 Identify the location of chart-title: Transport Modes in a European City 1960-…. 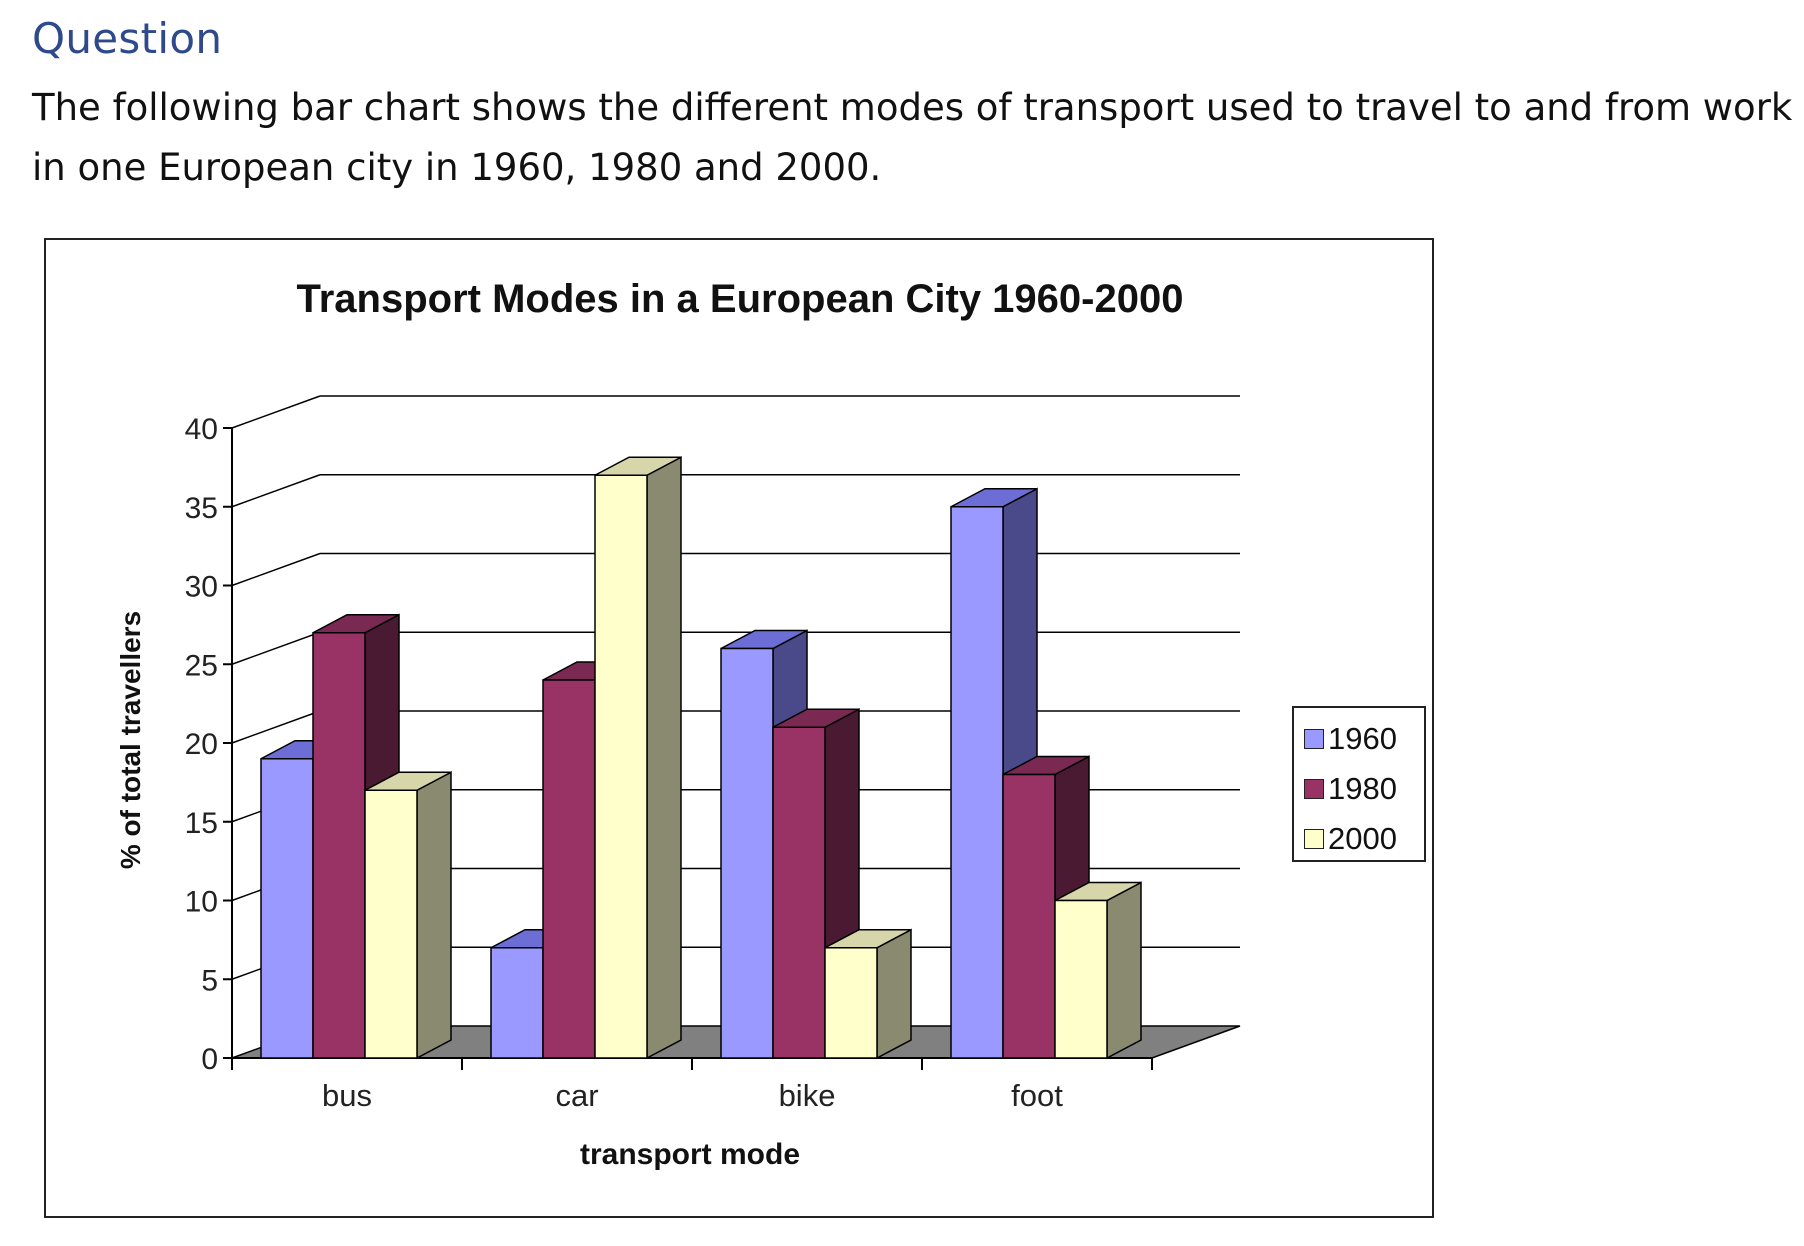
(740, 299).